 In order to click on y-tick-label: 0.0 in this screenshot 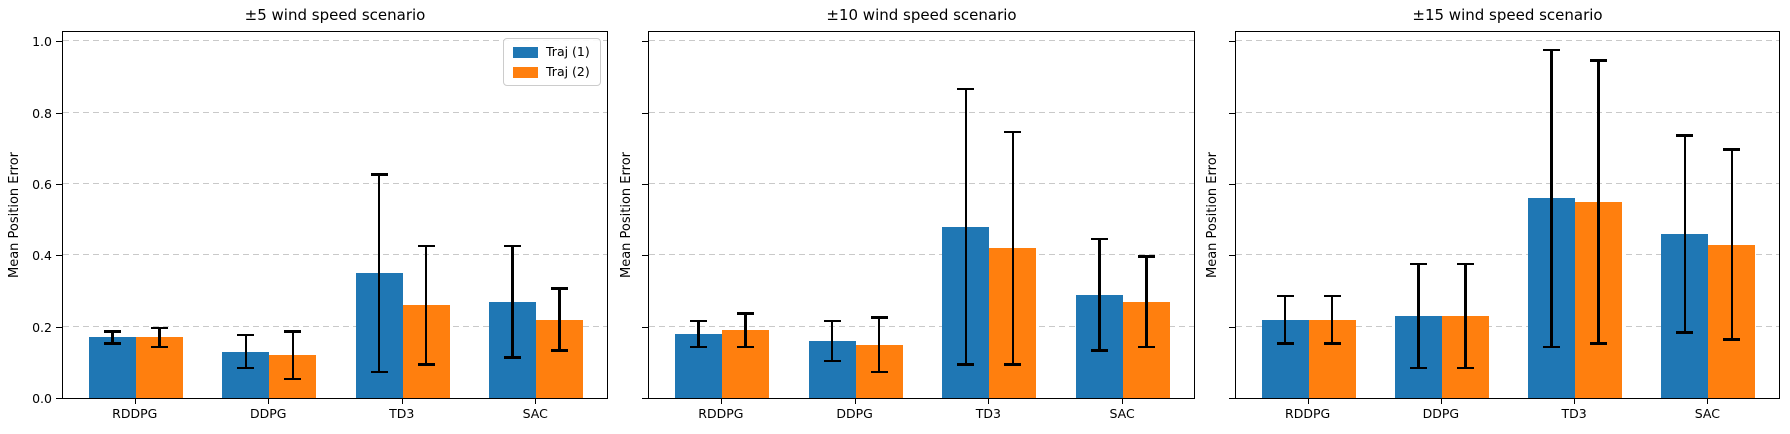, I will do `click(42, 398)`.